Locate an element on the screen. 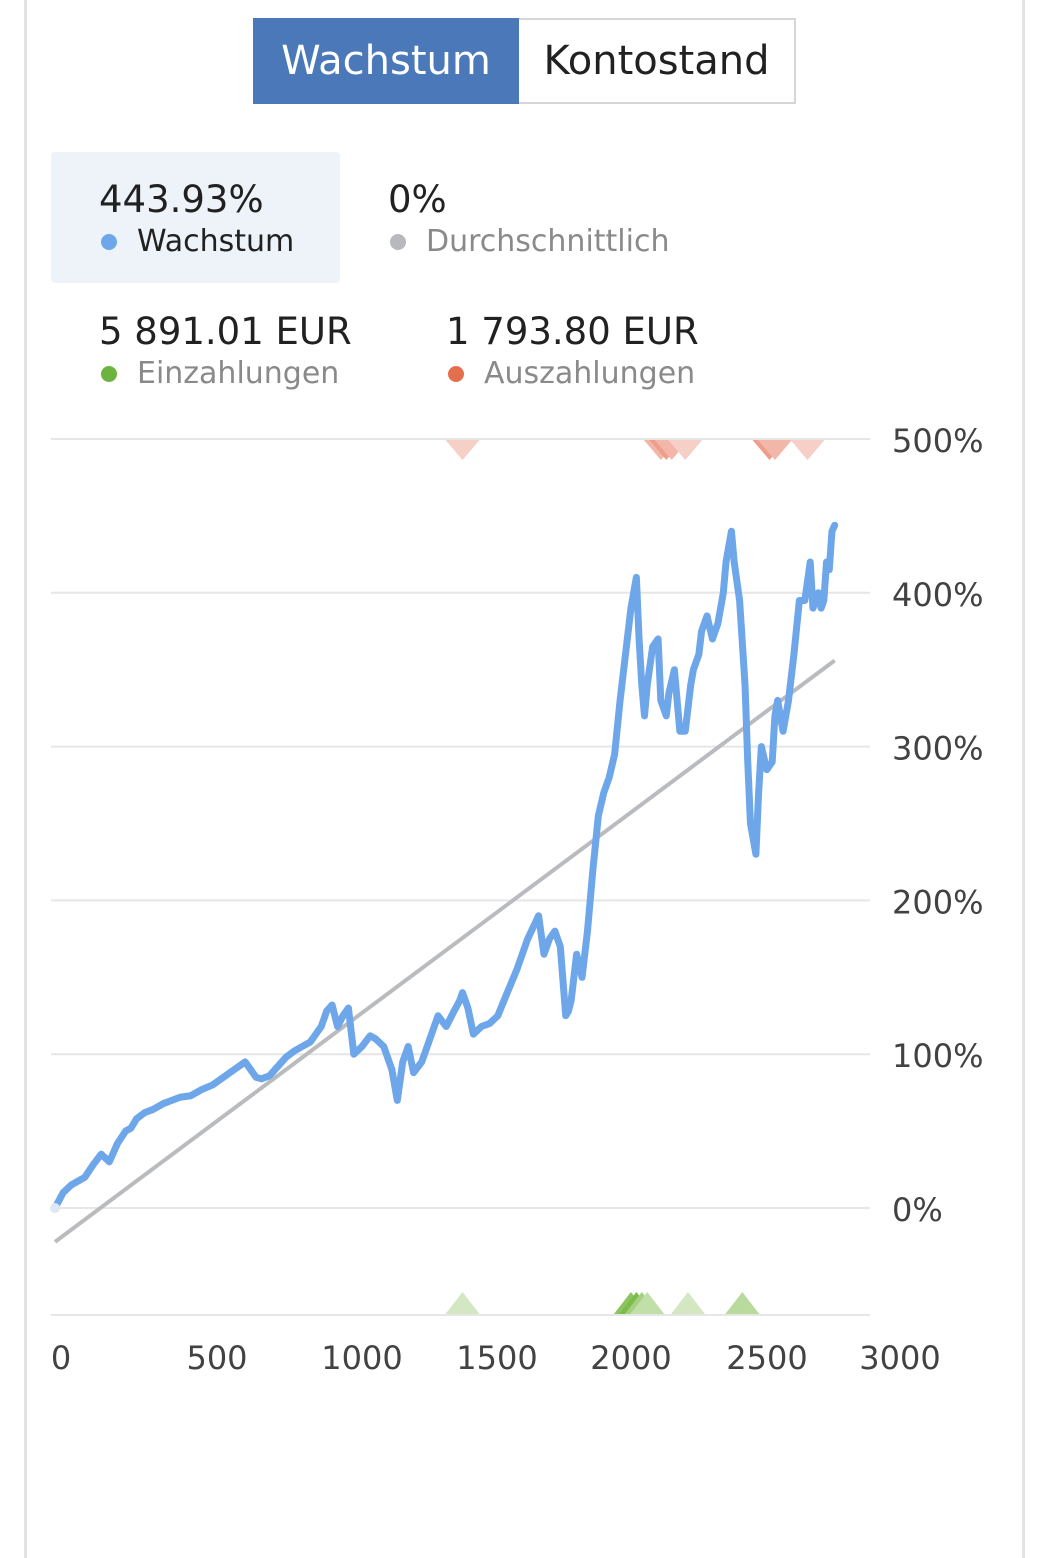 This screenshot has width=1060, height=1558. y-tick-label: 100% is located at coordinates (937, 1056).